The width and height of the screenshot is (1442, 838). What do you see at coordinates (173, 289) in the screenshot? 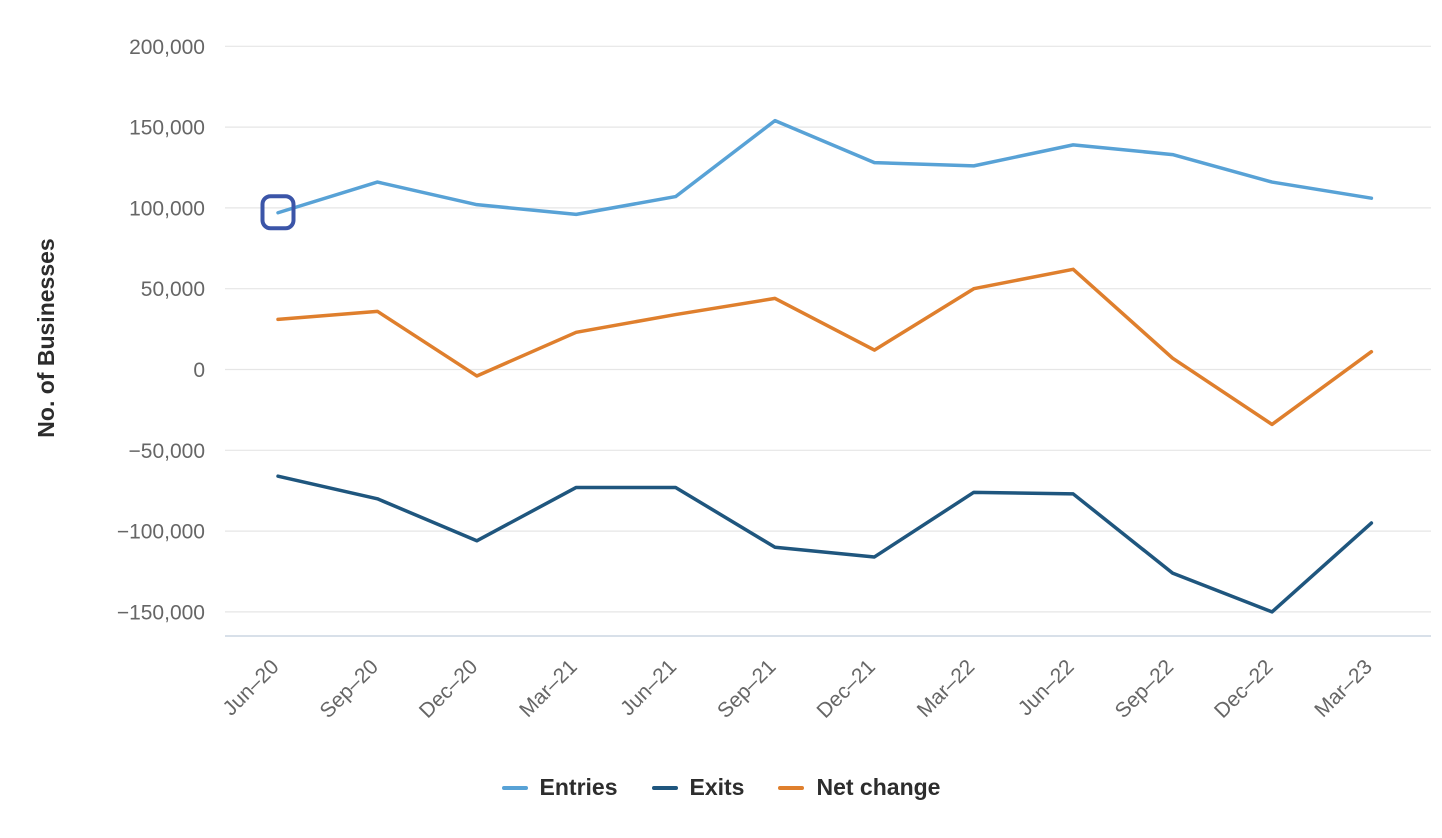
I see `y-tick-label: 50,000` at bounding box center [173, 289].